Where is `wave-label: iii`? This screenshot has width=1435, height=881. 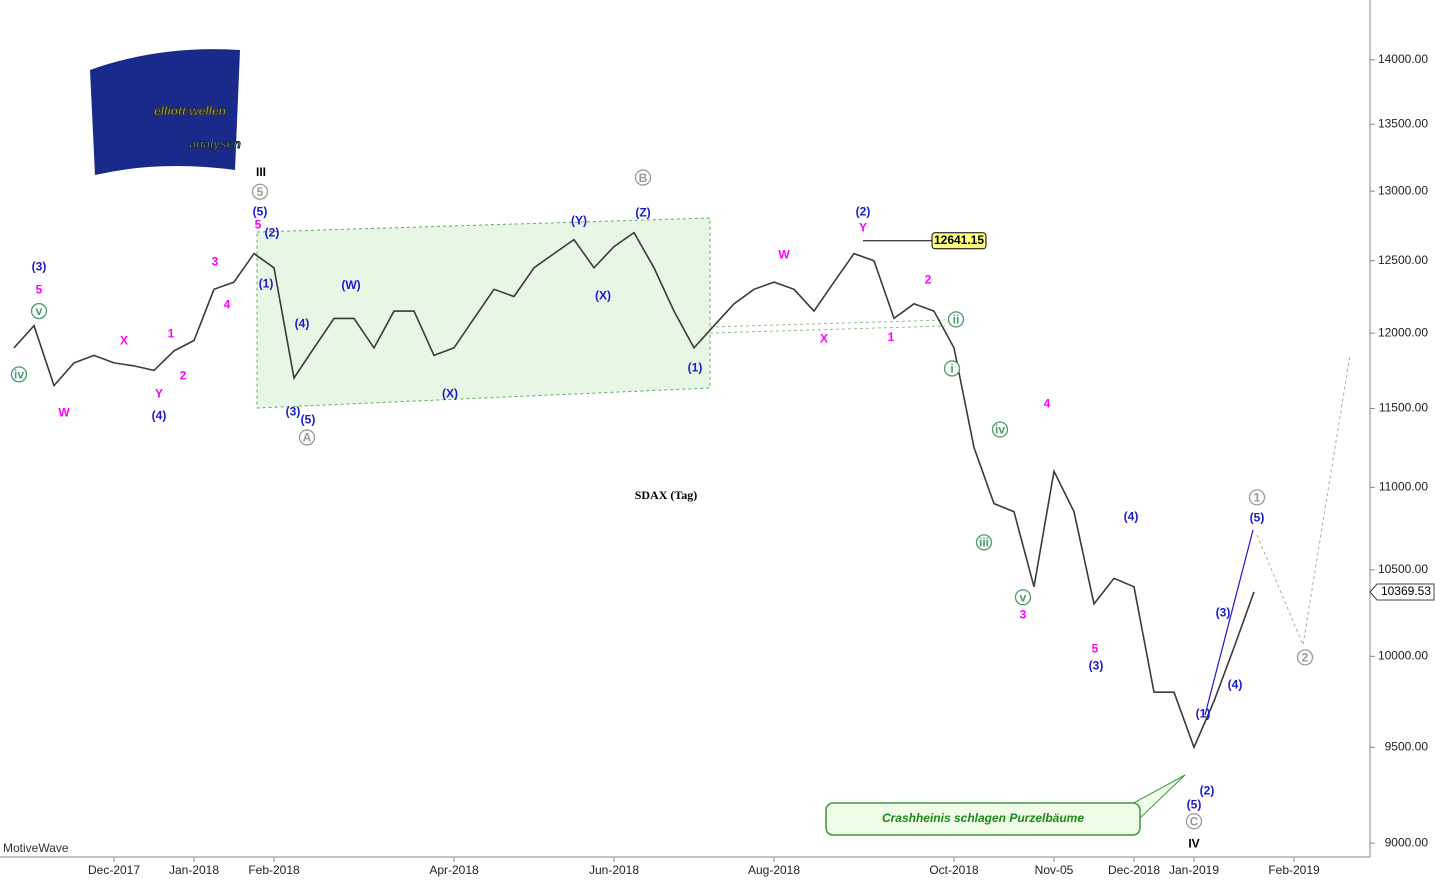 wave-label: iii is located at coordinates (984, 543).